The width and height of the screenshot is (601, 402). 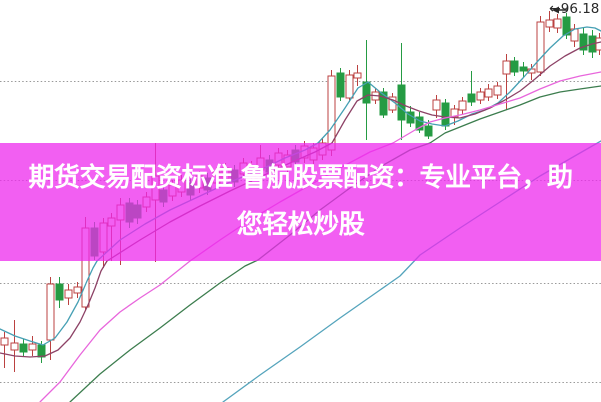 I want to click on ad-banner-text-line2: 您轻松炒股, so click(x=300, y=225).